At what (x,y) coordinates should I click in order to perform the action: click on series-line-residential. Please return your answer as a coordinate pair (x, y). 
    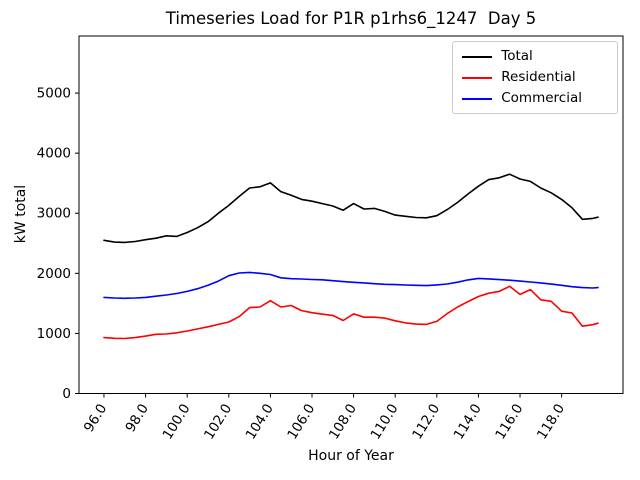
    Looking at the image, I should click on (351, 312).